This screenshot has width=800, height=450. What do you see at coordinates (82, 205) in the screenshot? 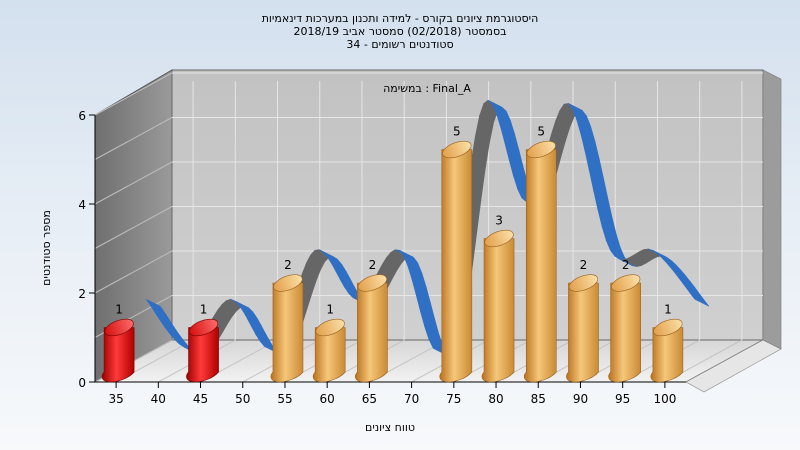
I see `y-tick-label: 4` at bounding box center [82, 205].